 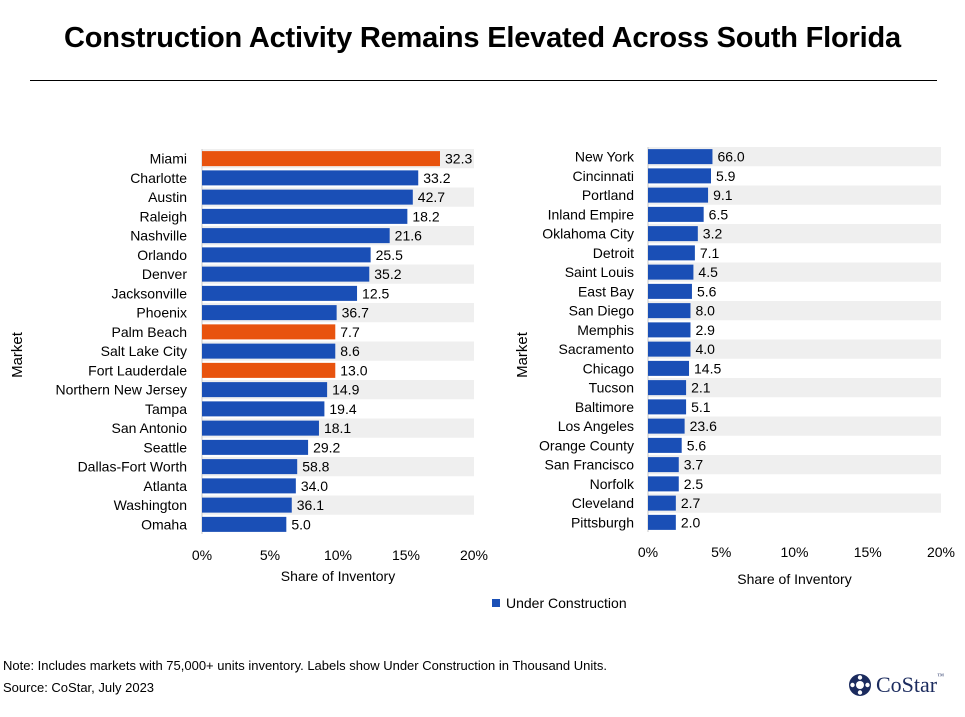 I want to click on chart2-category-label: San Francisco, so click(x=590, y=465).